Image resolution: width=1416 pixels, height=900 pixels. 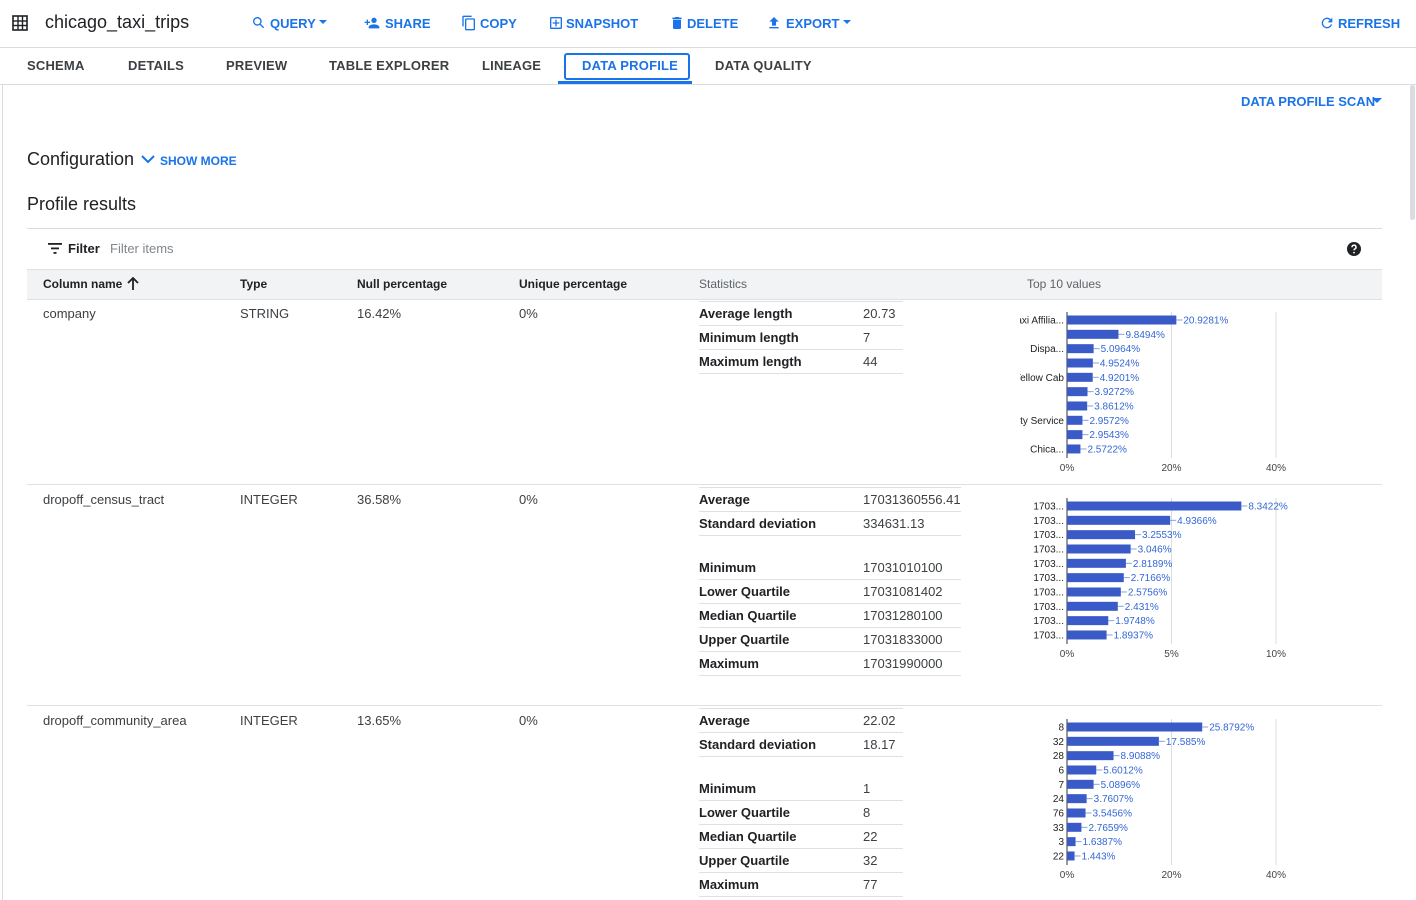 I want to click on action-button: EXPORT, so click(x=813, y=23).